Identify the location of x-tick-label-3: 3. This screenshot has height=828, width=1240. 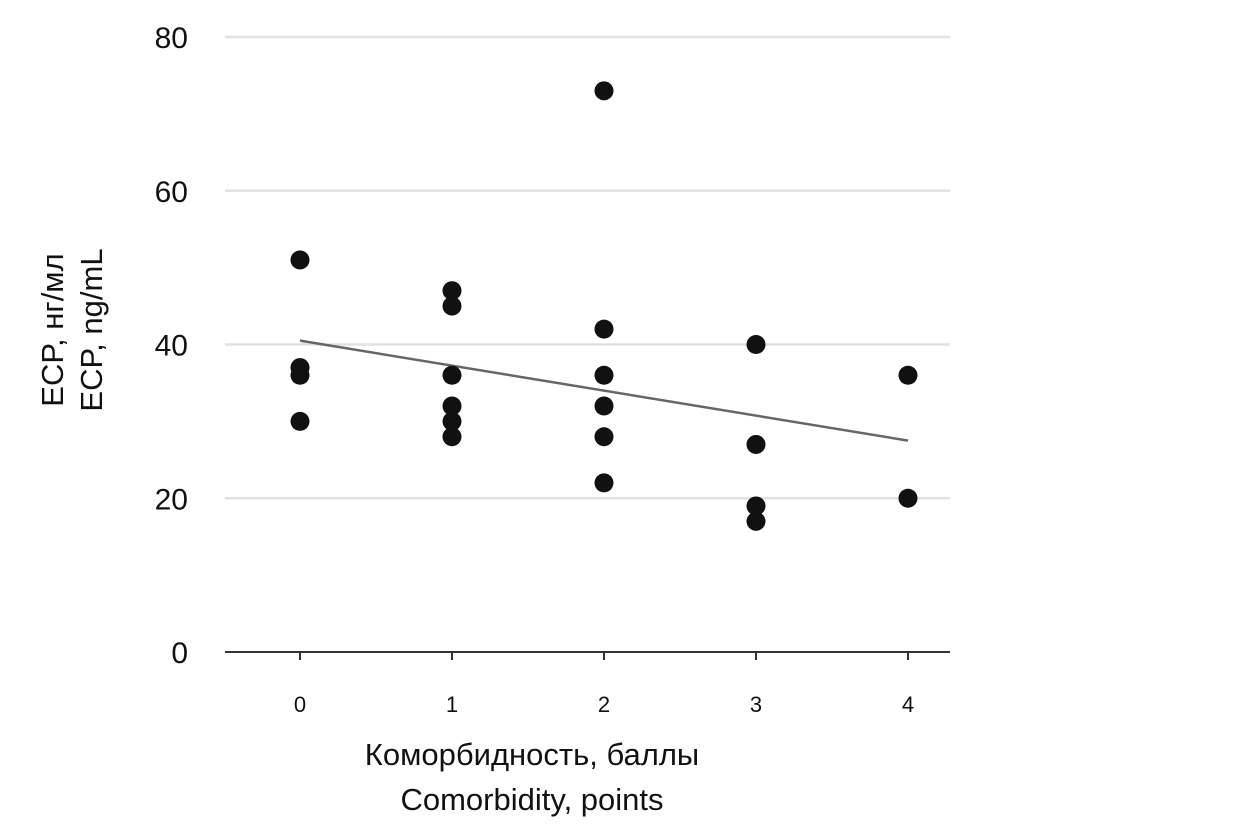
(756, 704).